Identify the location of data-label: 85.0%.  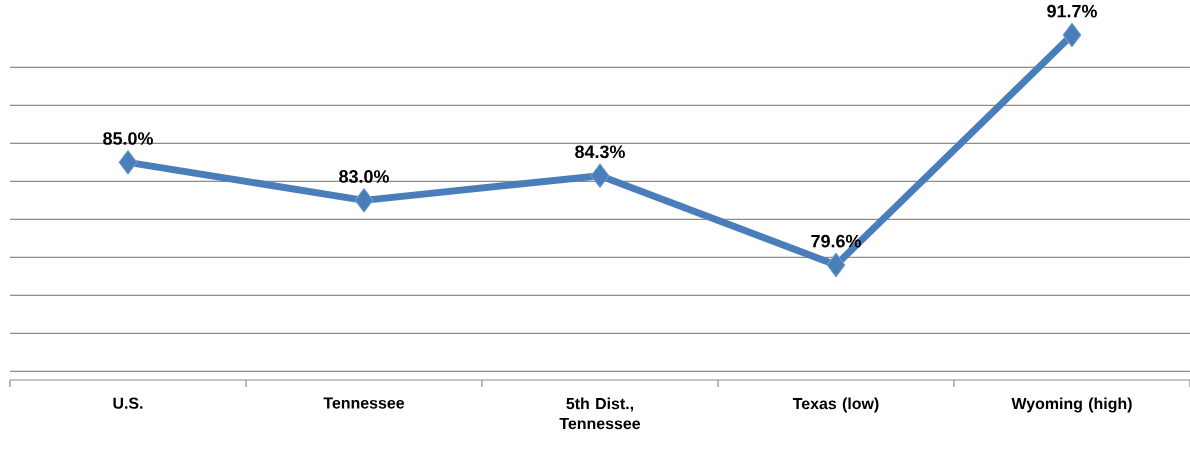
(128, 138).